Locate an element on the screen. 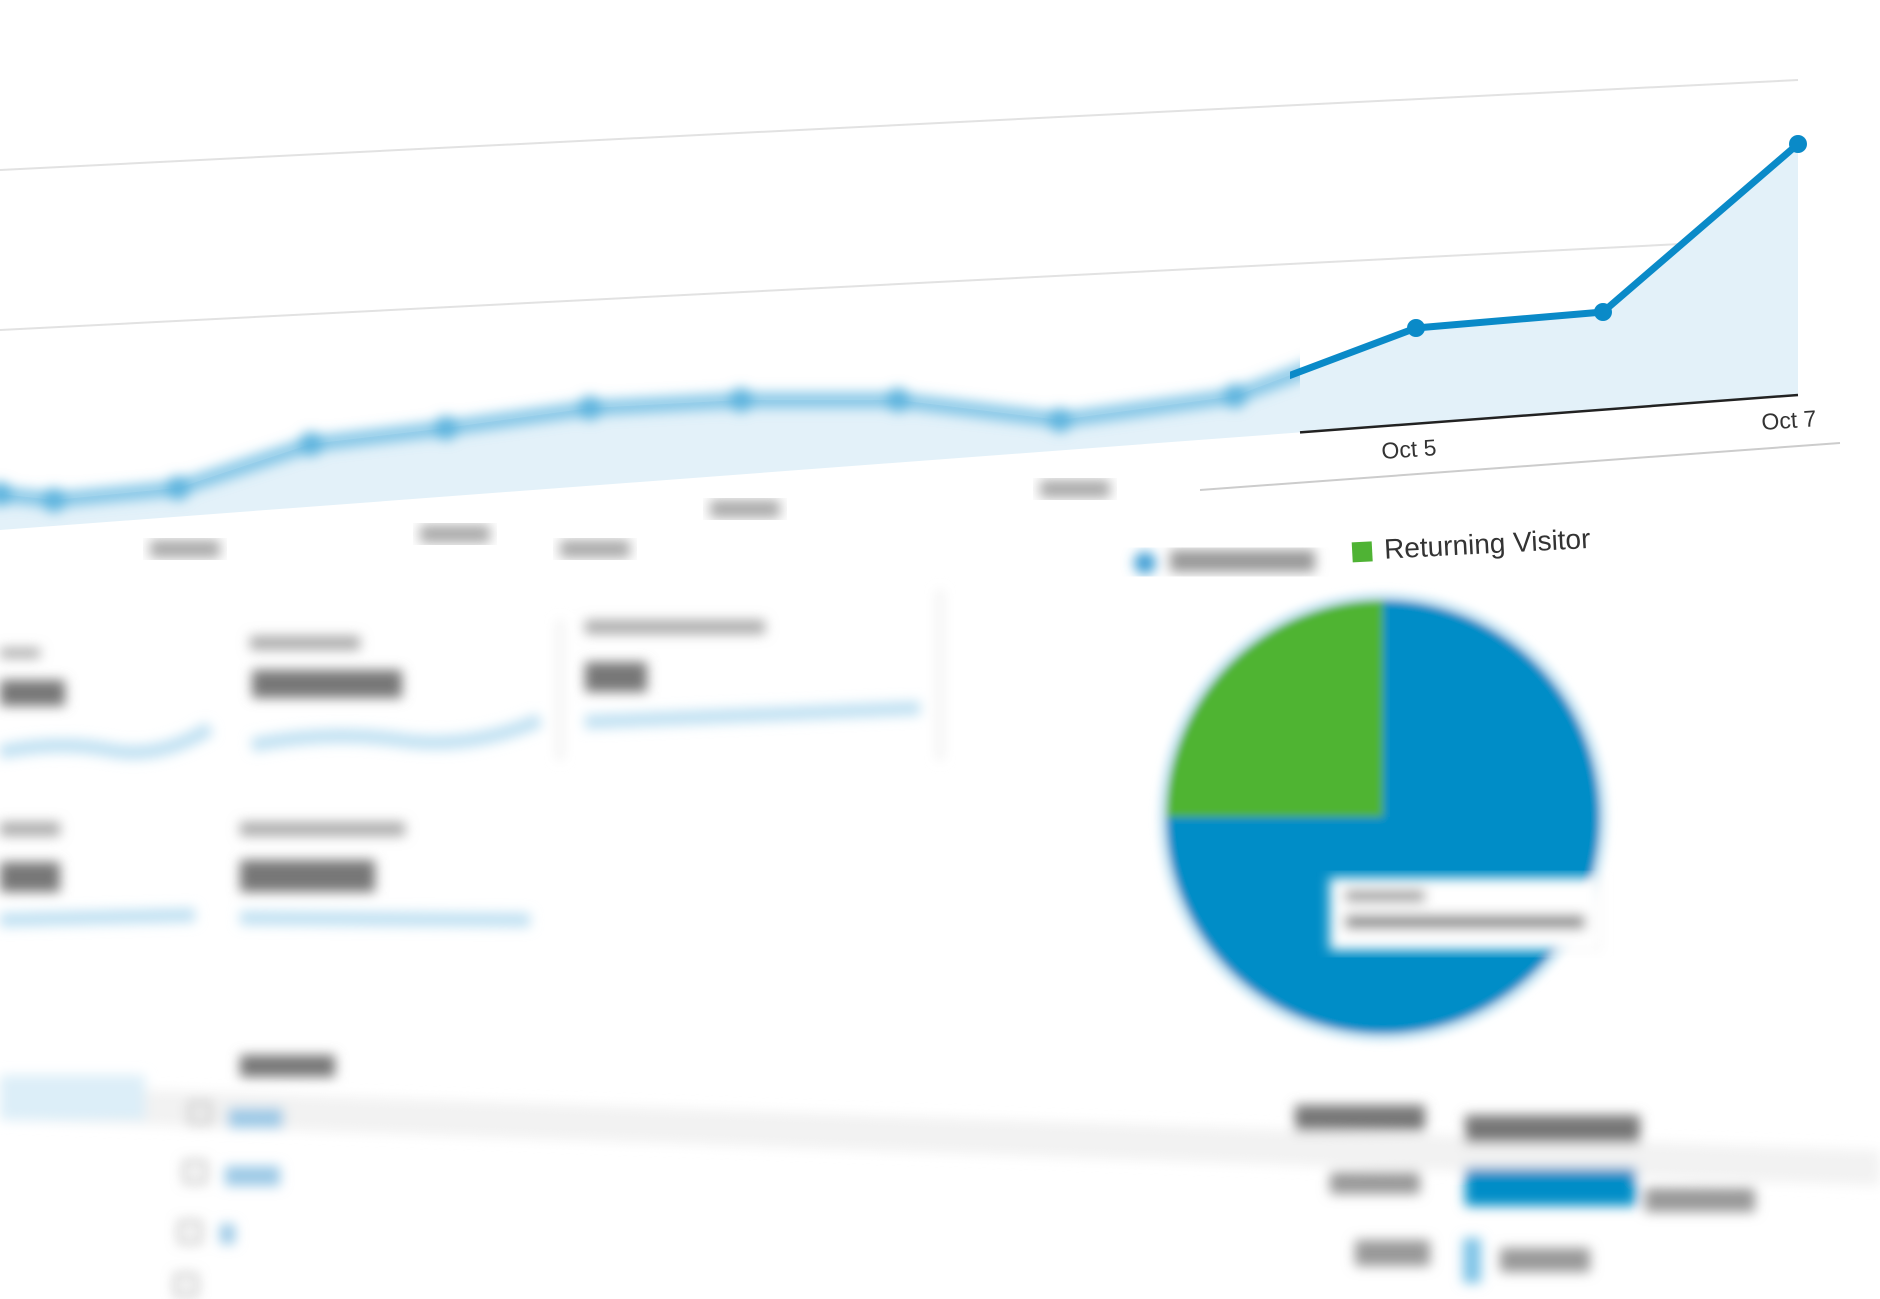 The height and width of the screenshot is (1299, 1880). line-sharp is located at coordinates (1548, 257).